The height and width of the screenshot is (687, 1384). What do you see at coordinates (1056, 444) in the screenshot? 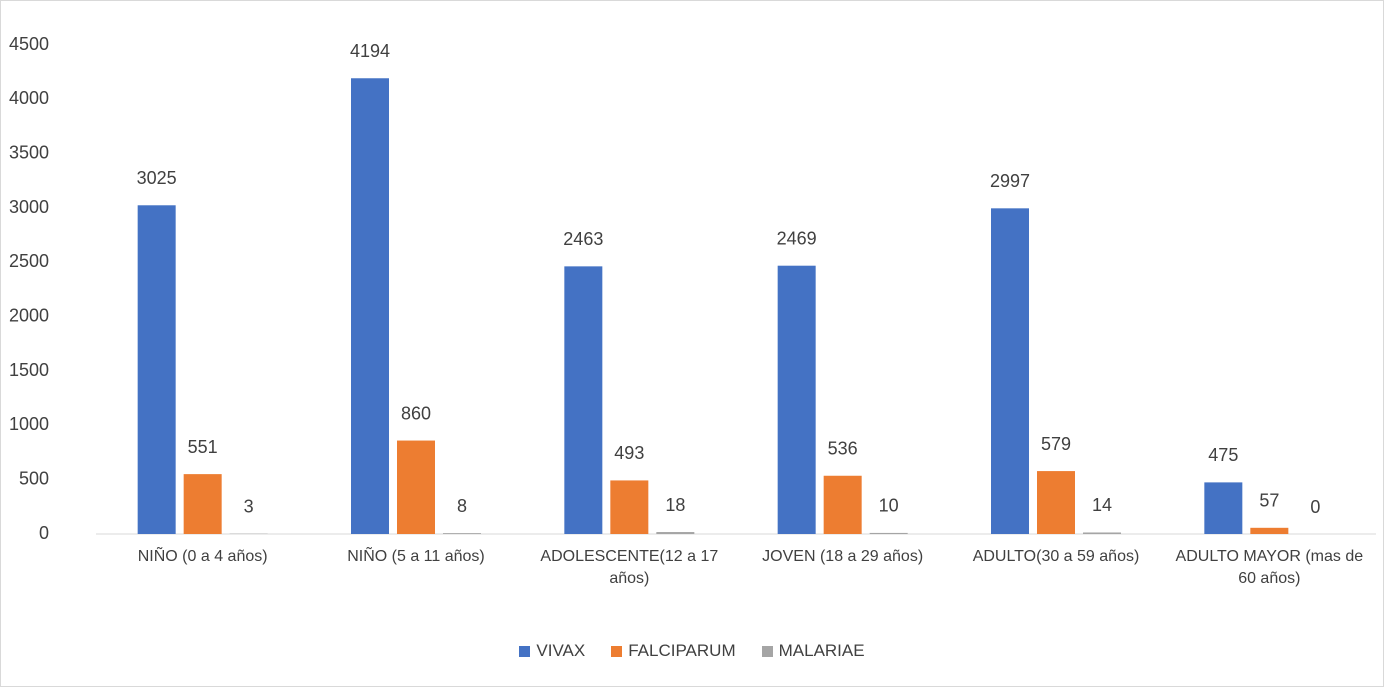
I see `data-label: 579` at bounding box center [1056, 444].